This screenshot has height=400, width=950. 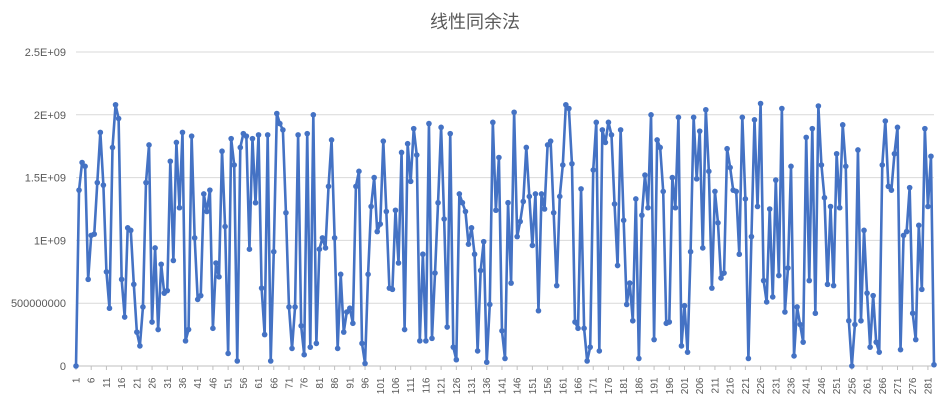 I want to click on x-tick-label: 171, so click(x=594, y=385).